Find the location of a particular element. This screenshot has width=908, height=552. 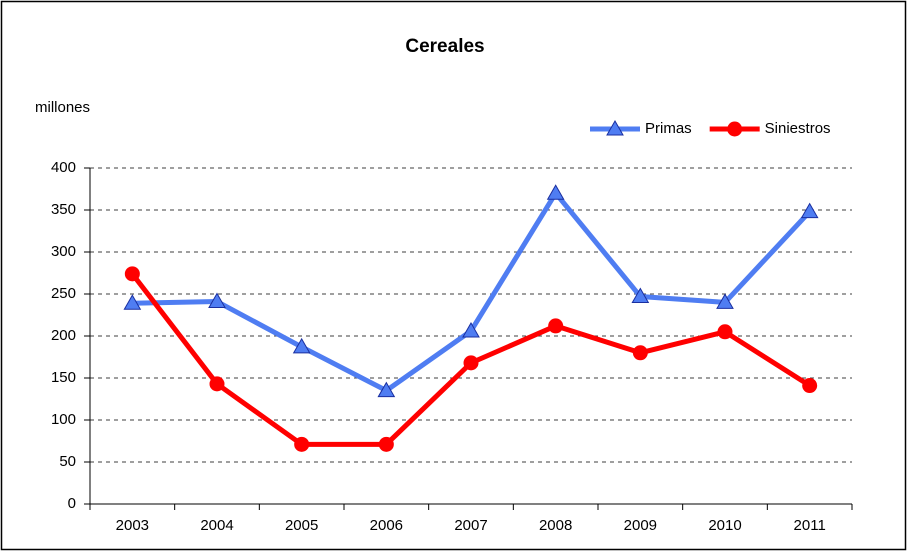

x-tick-label: 2011 is located at coordinates (810, 525).